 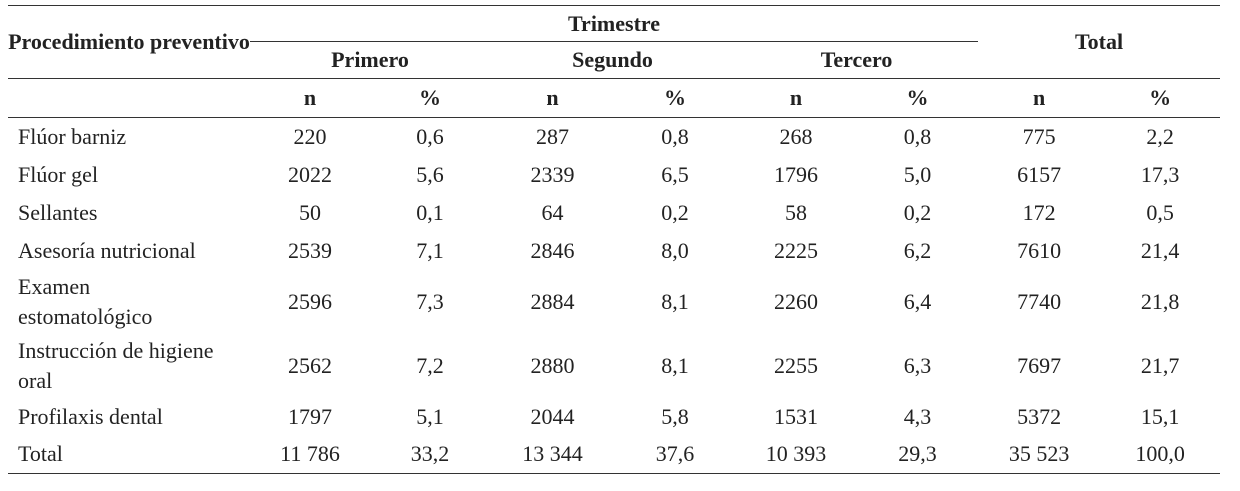 What do you see at coordinates (430, 301) in the screenshot?
I see `cell: 7,3` at bounding box center [430, 301].